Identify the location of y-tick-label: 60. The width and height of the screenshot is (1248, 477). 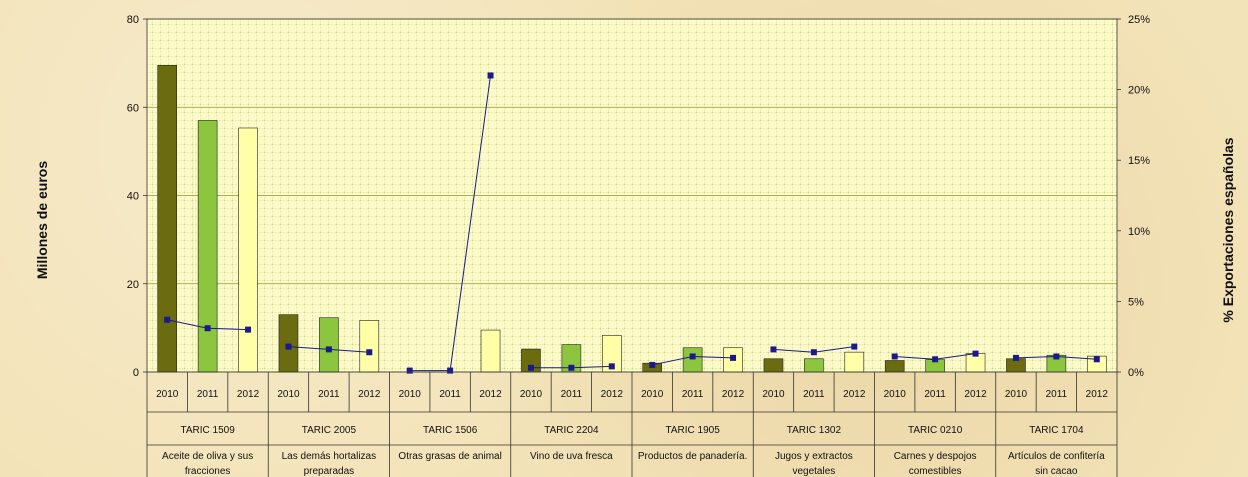
(133, 108).